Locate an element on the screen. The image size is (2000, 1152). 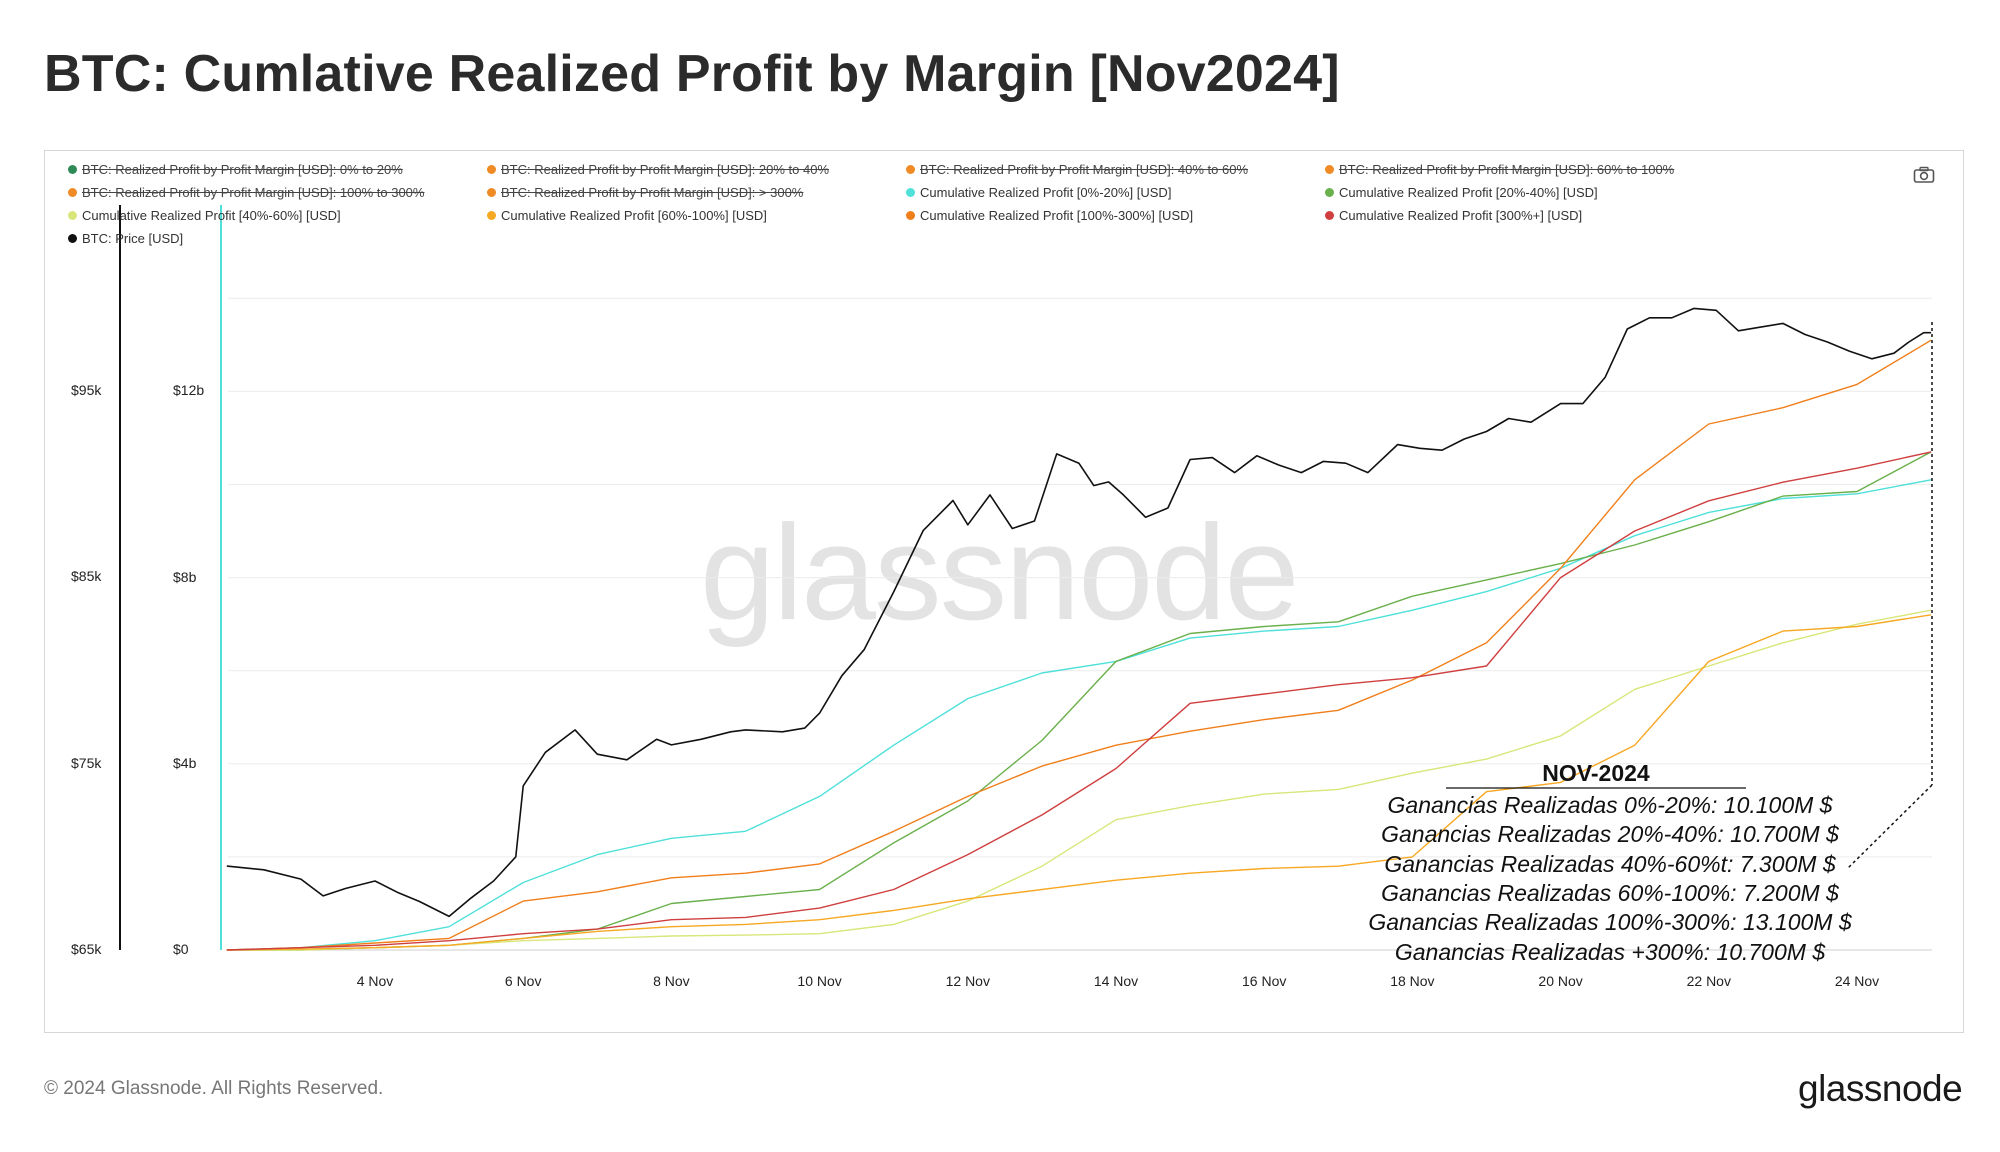
y-right-tick-label: $8b is located at coordinates (185, 576).